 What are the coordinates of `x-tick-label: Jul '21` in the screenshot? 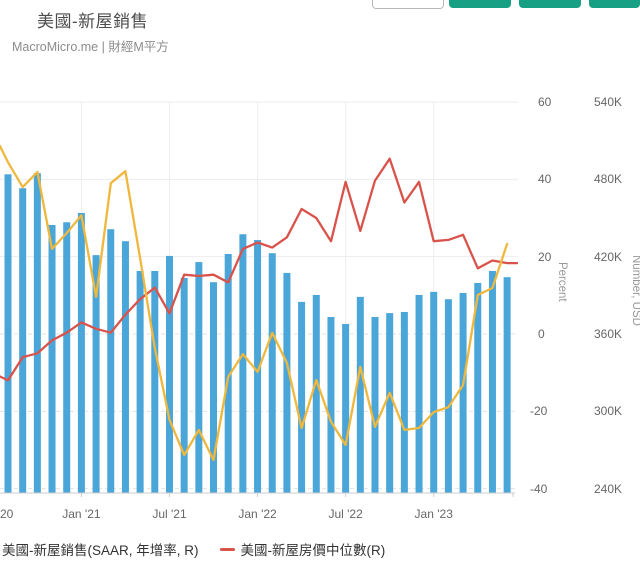 It's located at (169, 514).